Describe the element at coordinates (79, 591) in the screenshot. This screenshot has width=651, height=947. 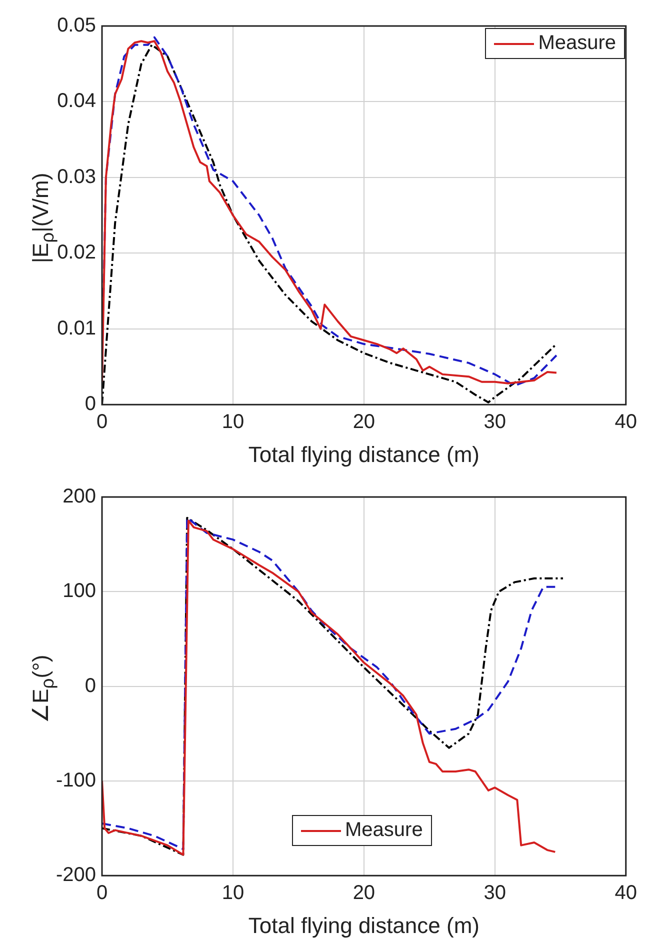
I see `y-tick-label: 100` at that location.